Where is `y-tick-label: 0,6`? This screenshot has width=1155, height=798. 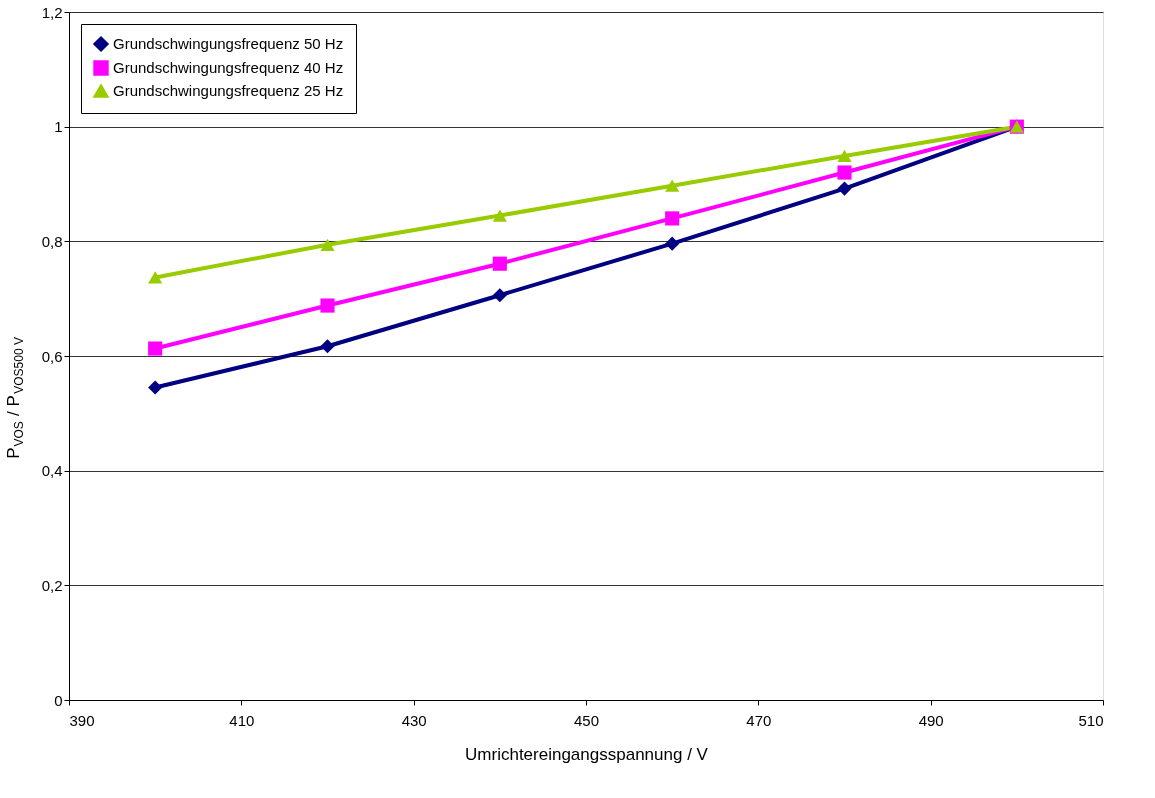 y-tick-label: 0,6 is located at coordinates (52, 356).